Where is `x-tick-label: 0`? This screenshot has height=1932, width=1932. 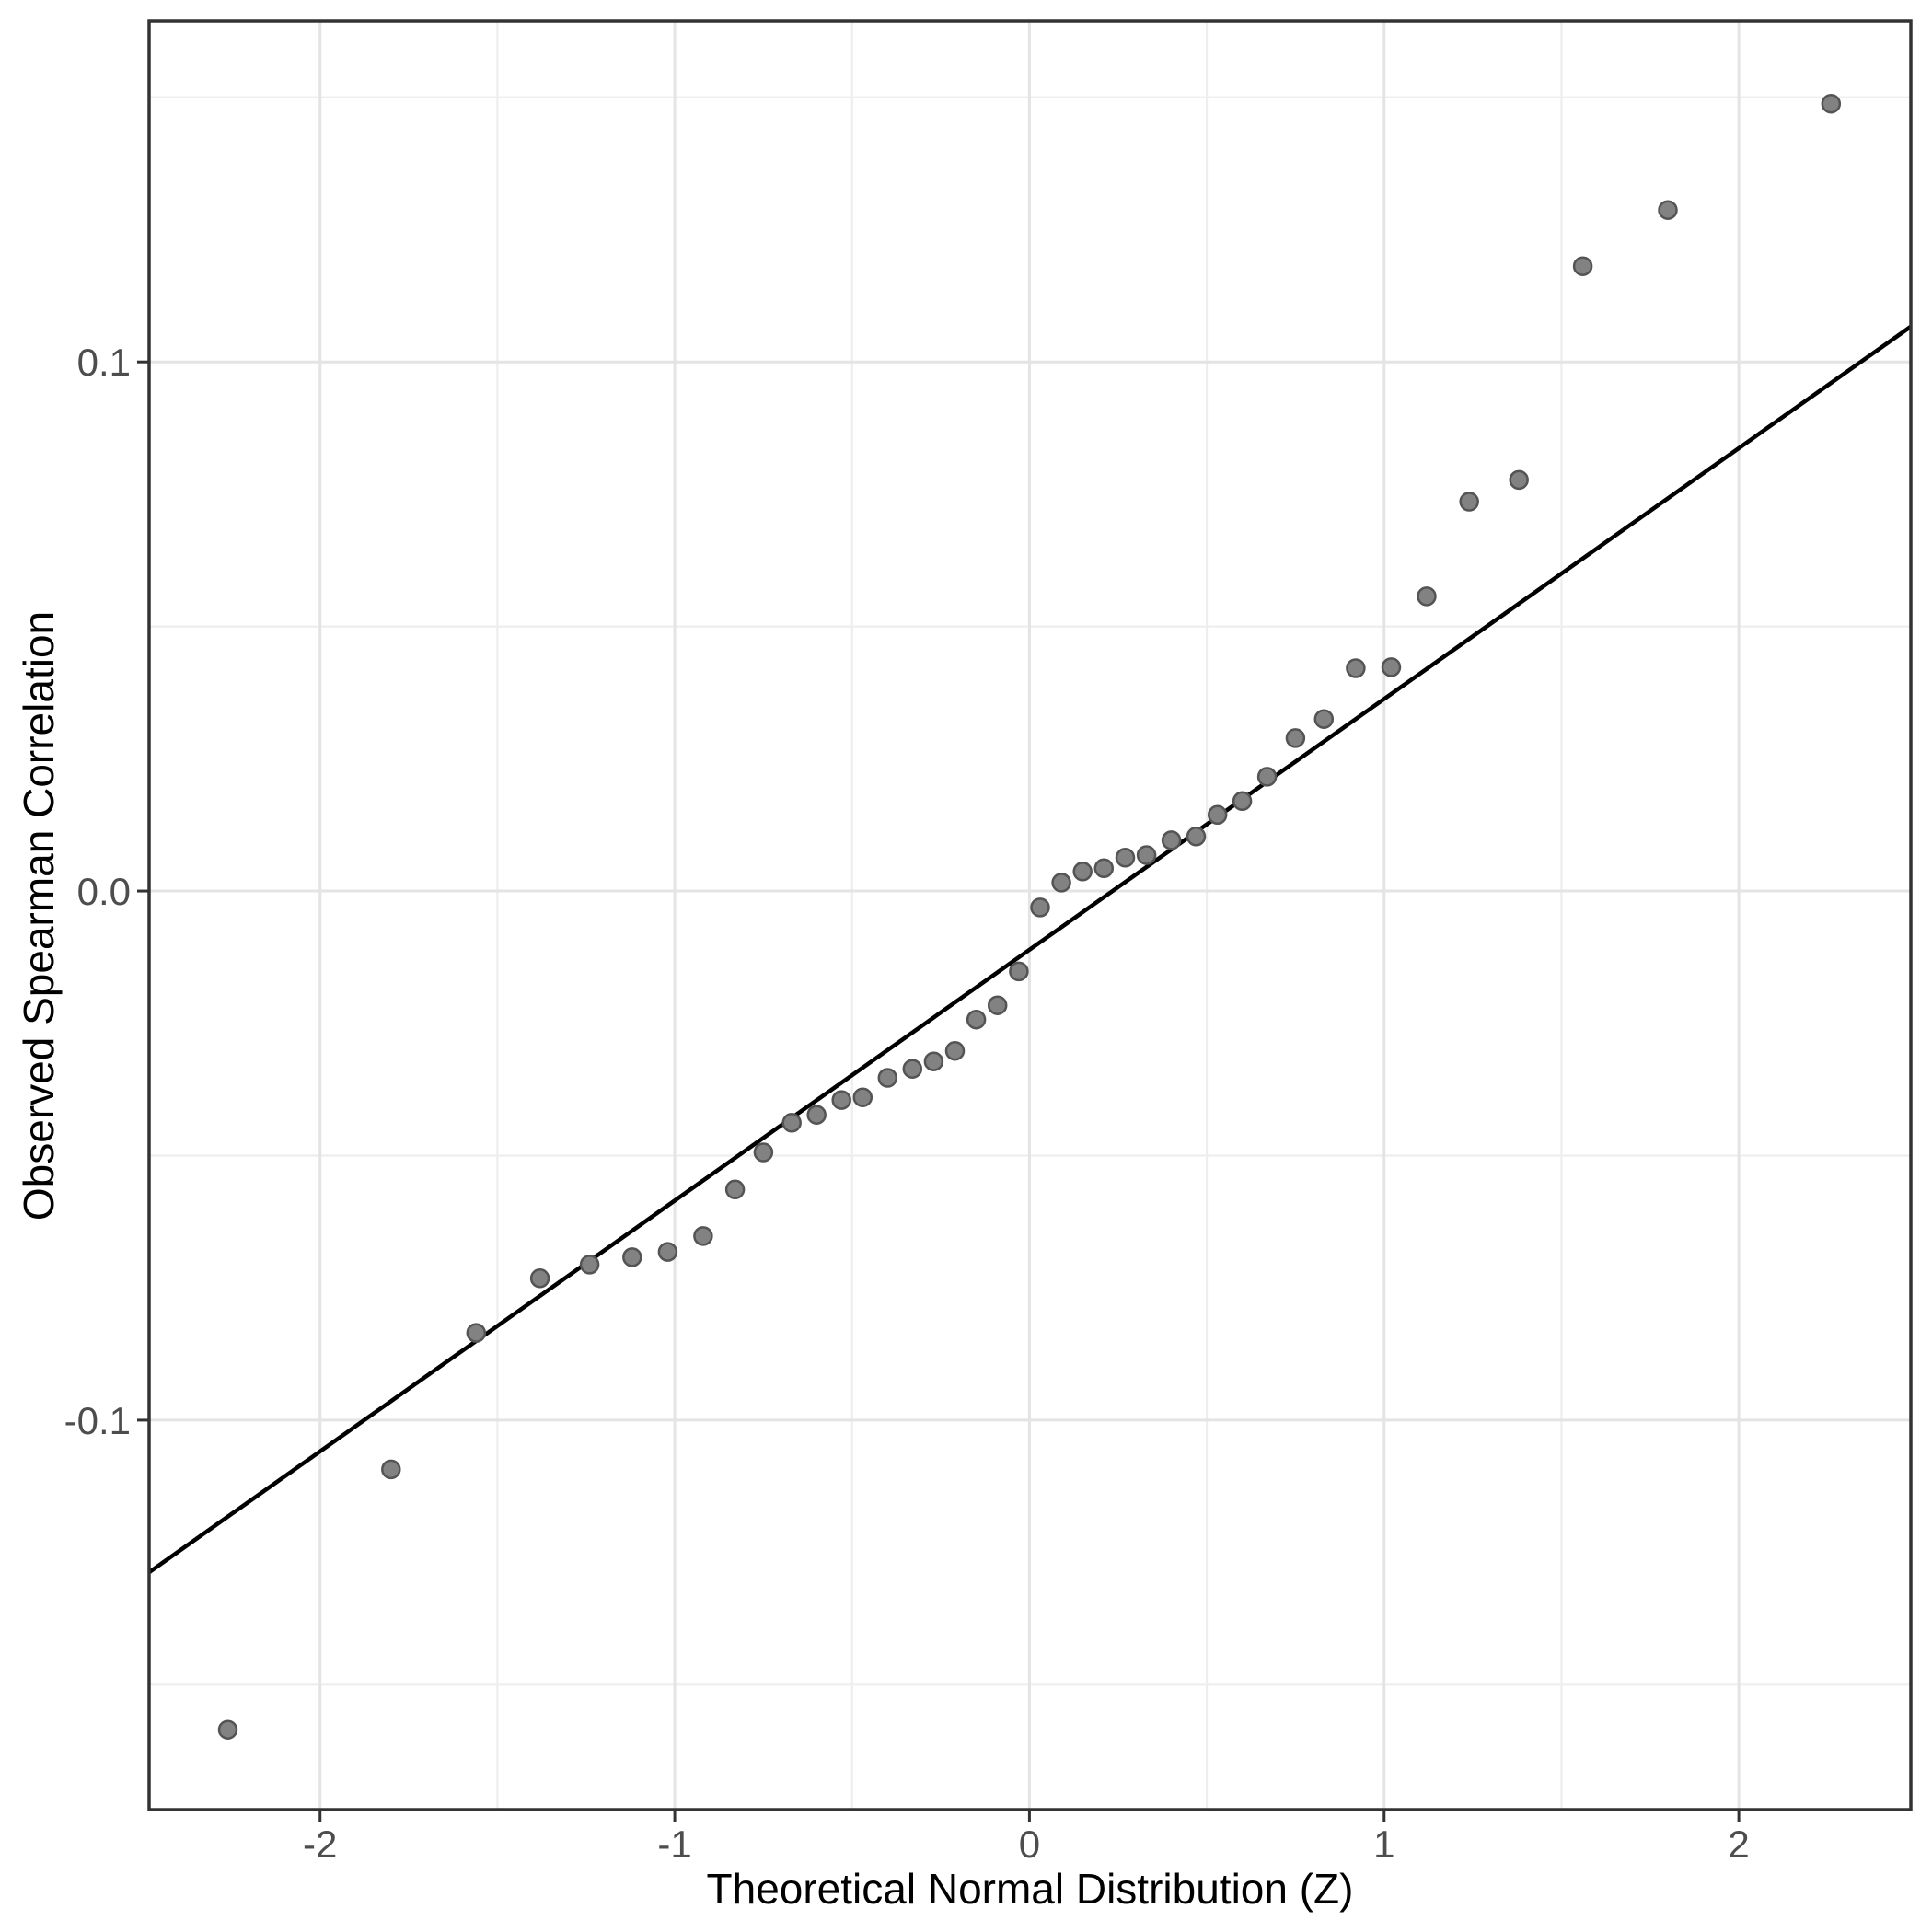 x-tick-label: 0 is located at coordinates (1029, 1844).